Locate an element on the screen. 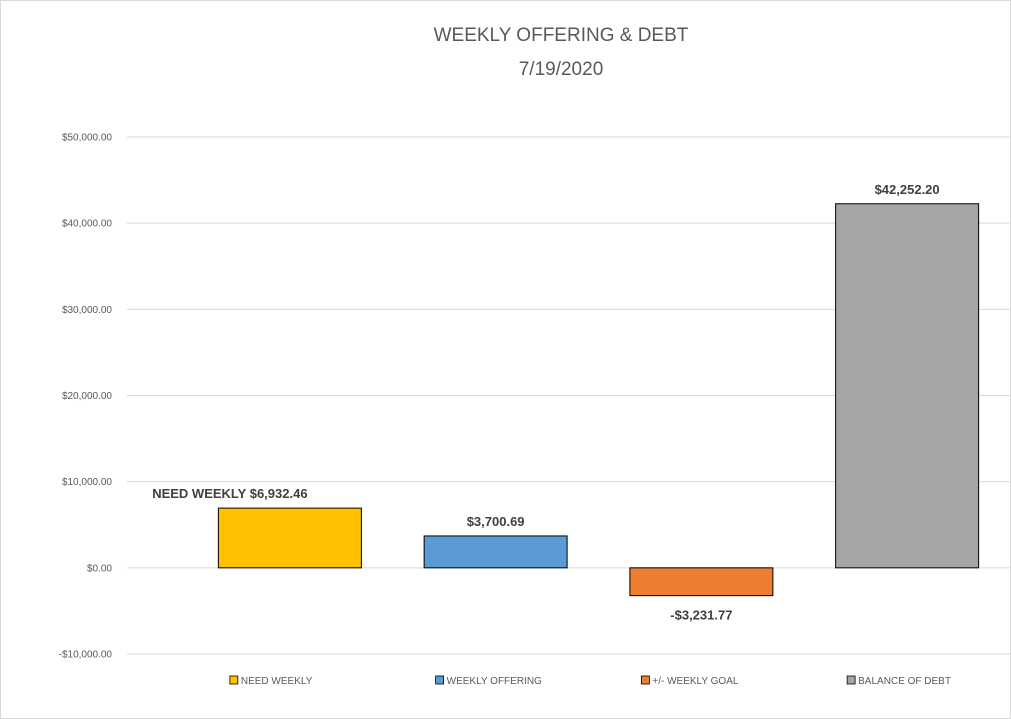  legend-entry: WEEKLY OFFERING is located at coordinates (494, 681).